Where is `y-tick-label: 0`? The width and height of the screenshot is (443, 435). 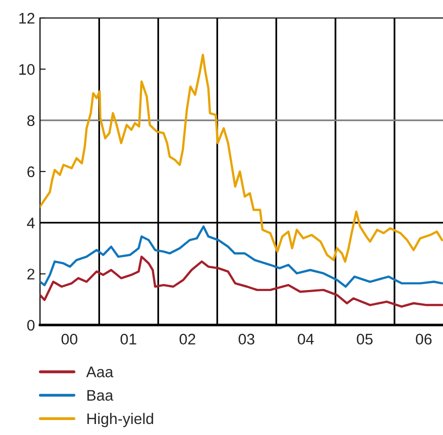
y-tick-label: 0 is located at coordinates (31, 325).